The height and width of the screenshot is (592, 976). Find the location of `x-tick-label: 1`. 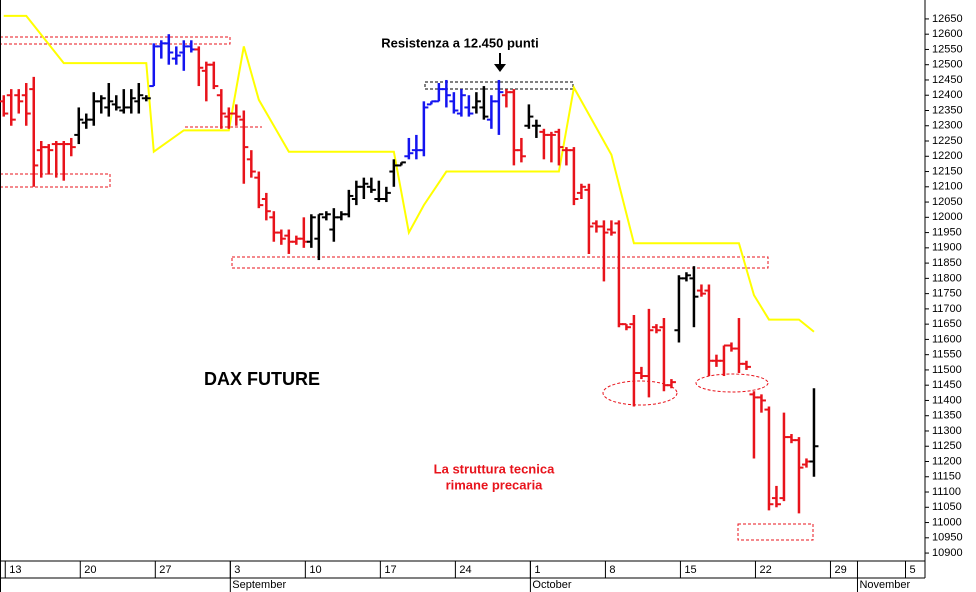

x-tick-label: 1 is located at coordinates (537, 570).